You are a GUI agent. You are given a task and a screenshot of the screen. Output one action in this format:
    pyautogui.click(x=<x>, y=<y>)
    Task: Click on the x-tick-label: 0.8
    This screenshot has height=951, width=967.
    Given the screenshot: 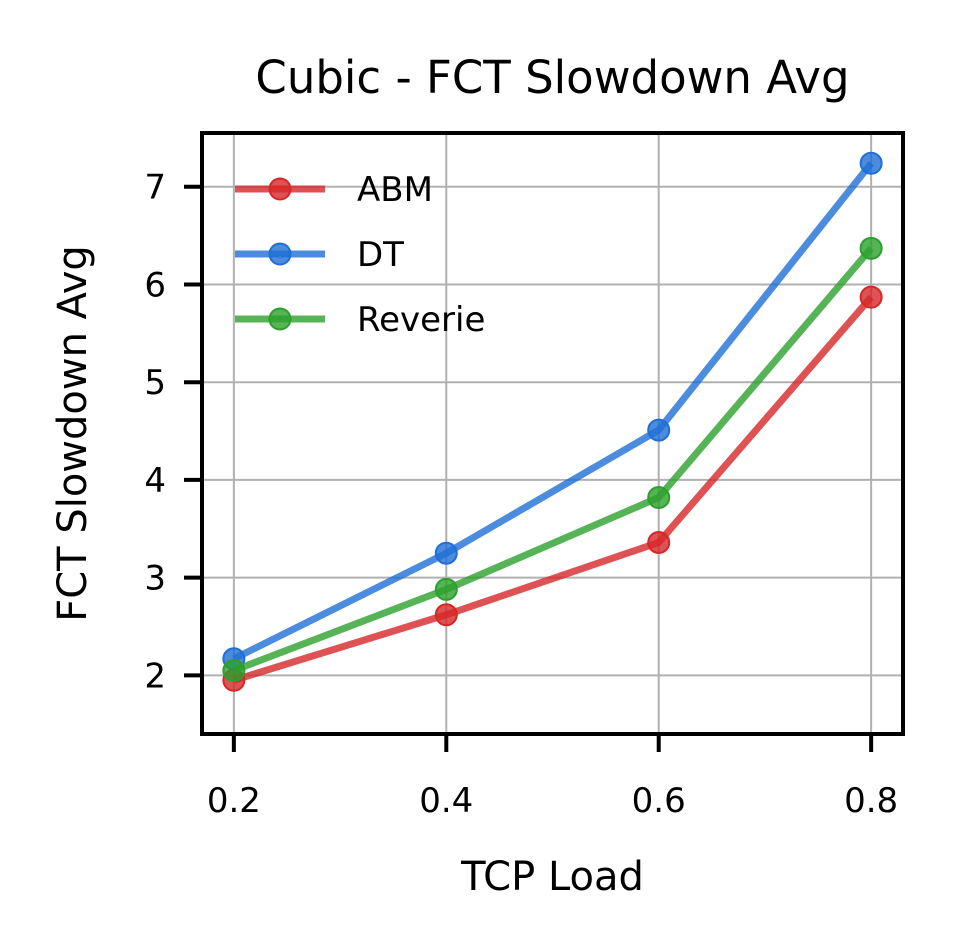 What is the action you would take?
    pyautogui.click(x=871, y=801)
    